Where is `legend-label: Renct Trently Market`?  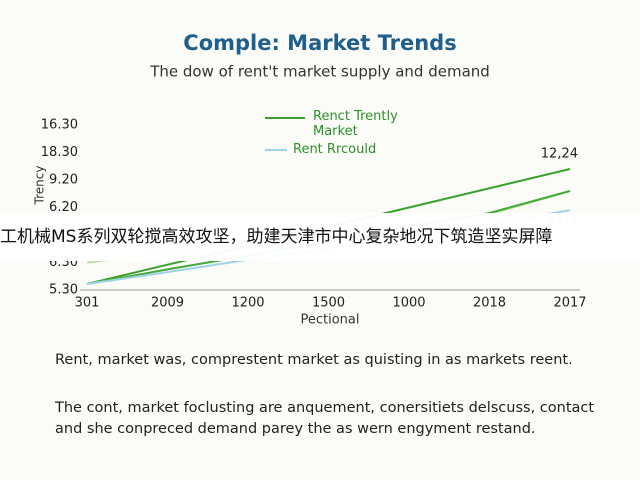
legend-label: Renct Trently Market is located at coordinates (355, 124).